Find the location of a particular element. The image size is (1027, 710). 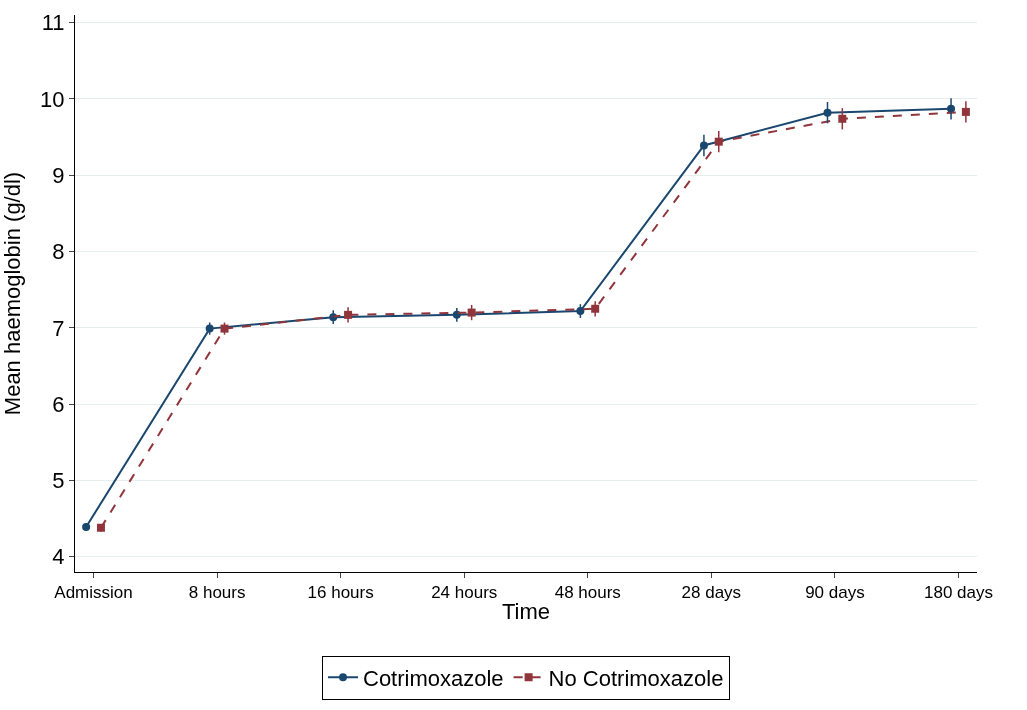

x-tick-label: 180 days is located at coordinates (958, 593).